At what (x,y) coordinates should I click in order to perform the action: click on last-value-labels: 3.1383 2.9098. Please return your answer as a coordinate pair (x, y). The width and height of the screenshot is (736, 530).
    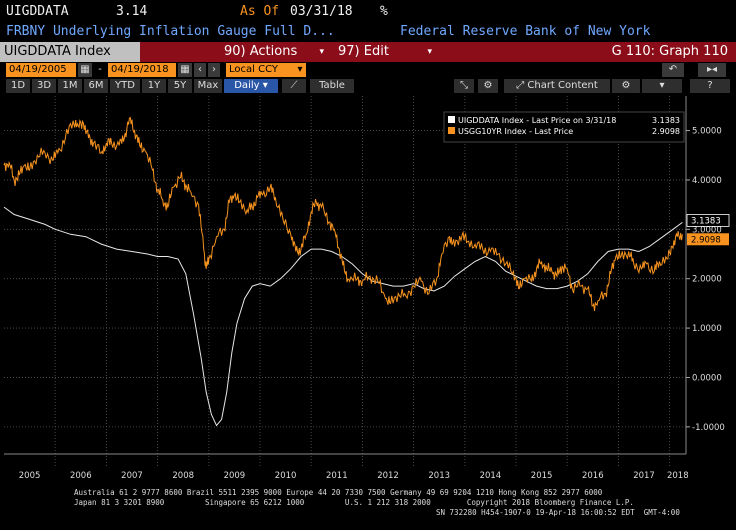
    Looking at the image, I should click on (708, 230).